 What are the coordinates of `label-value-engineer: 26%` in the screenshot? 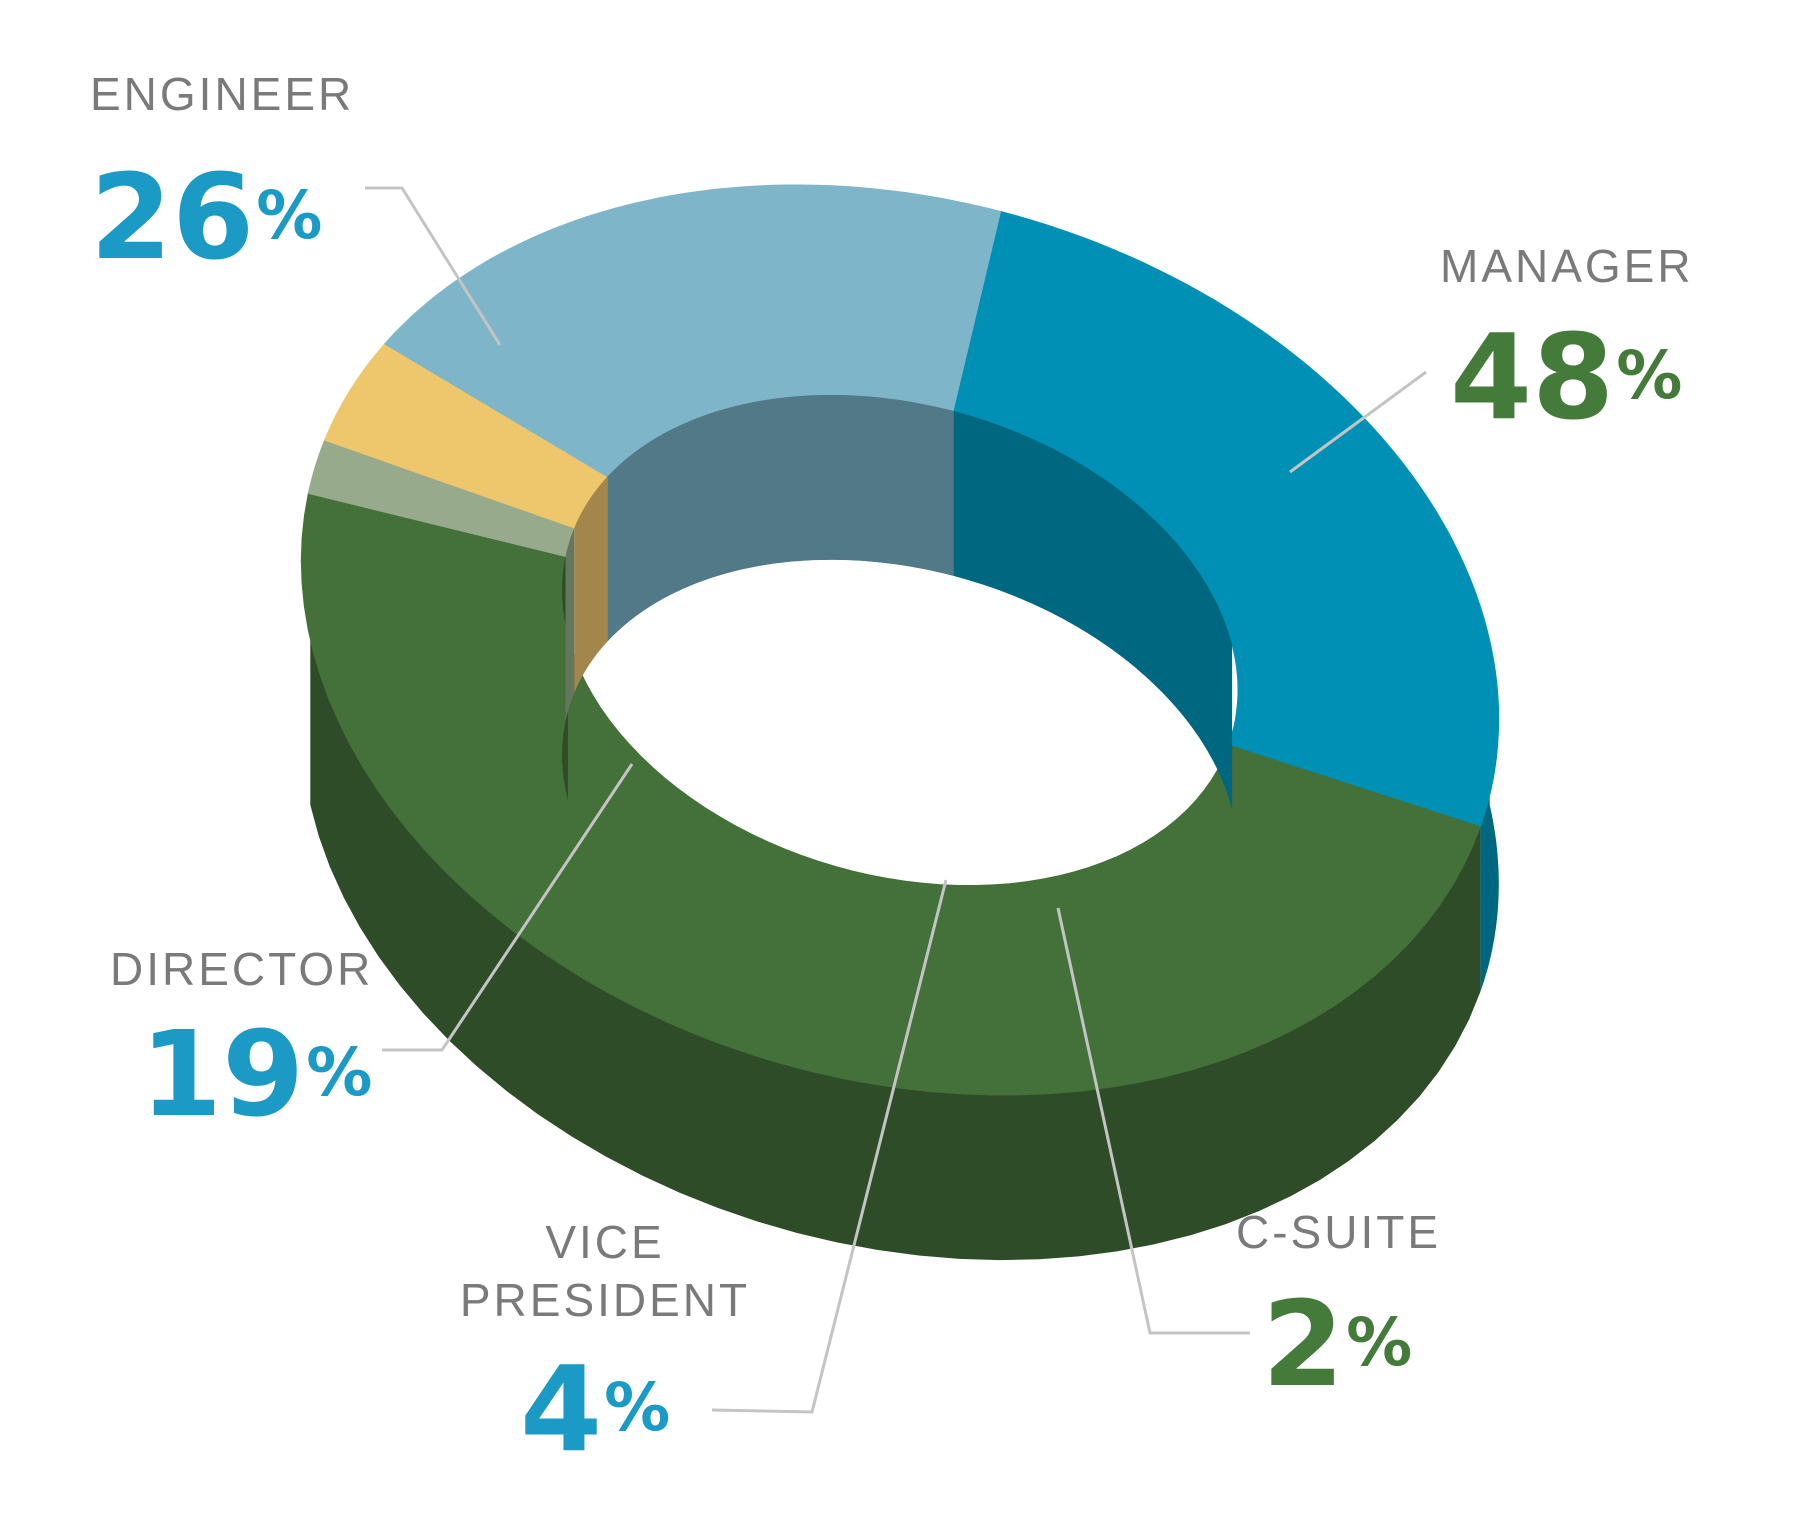 It's located at (206, 217).